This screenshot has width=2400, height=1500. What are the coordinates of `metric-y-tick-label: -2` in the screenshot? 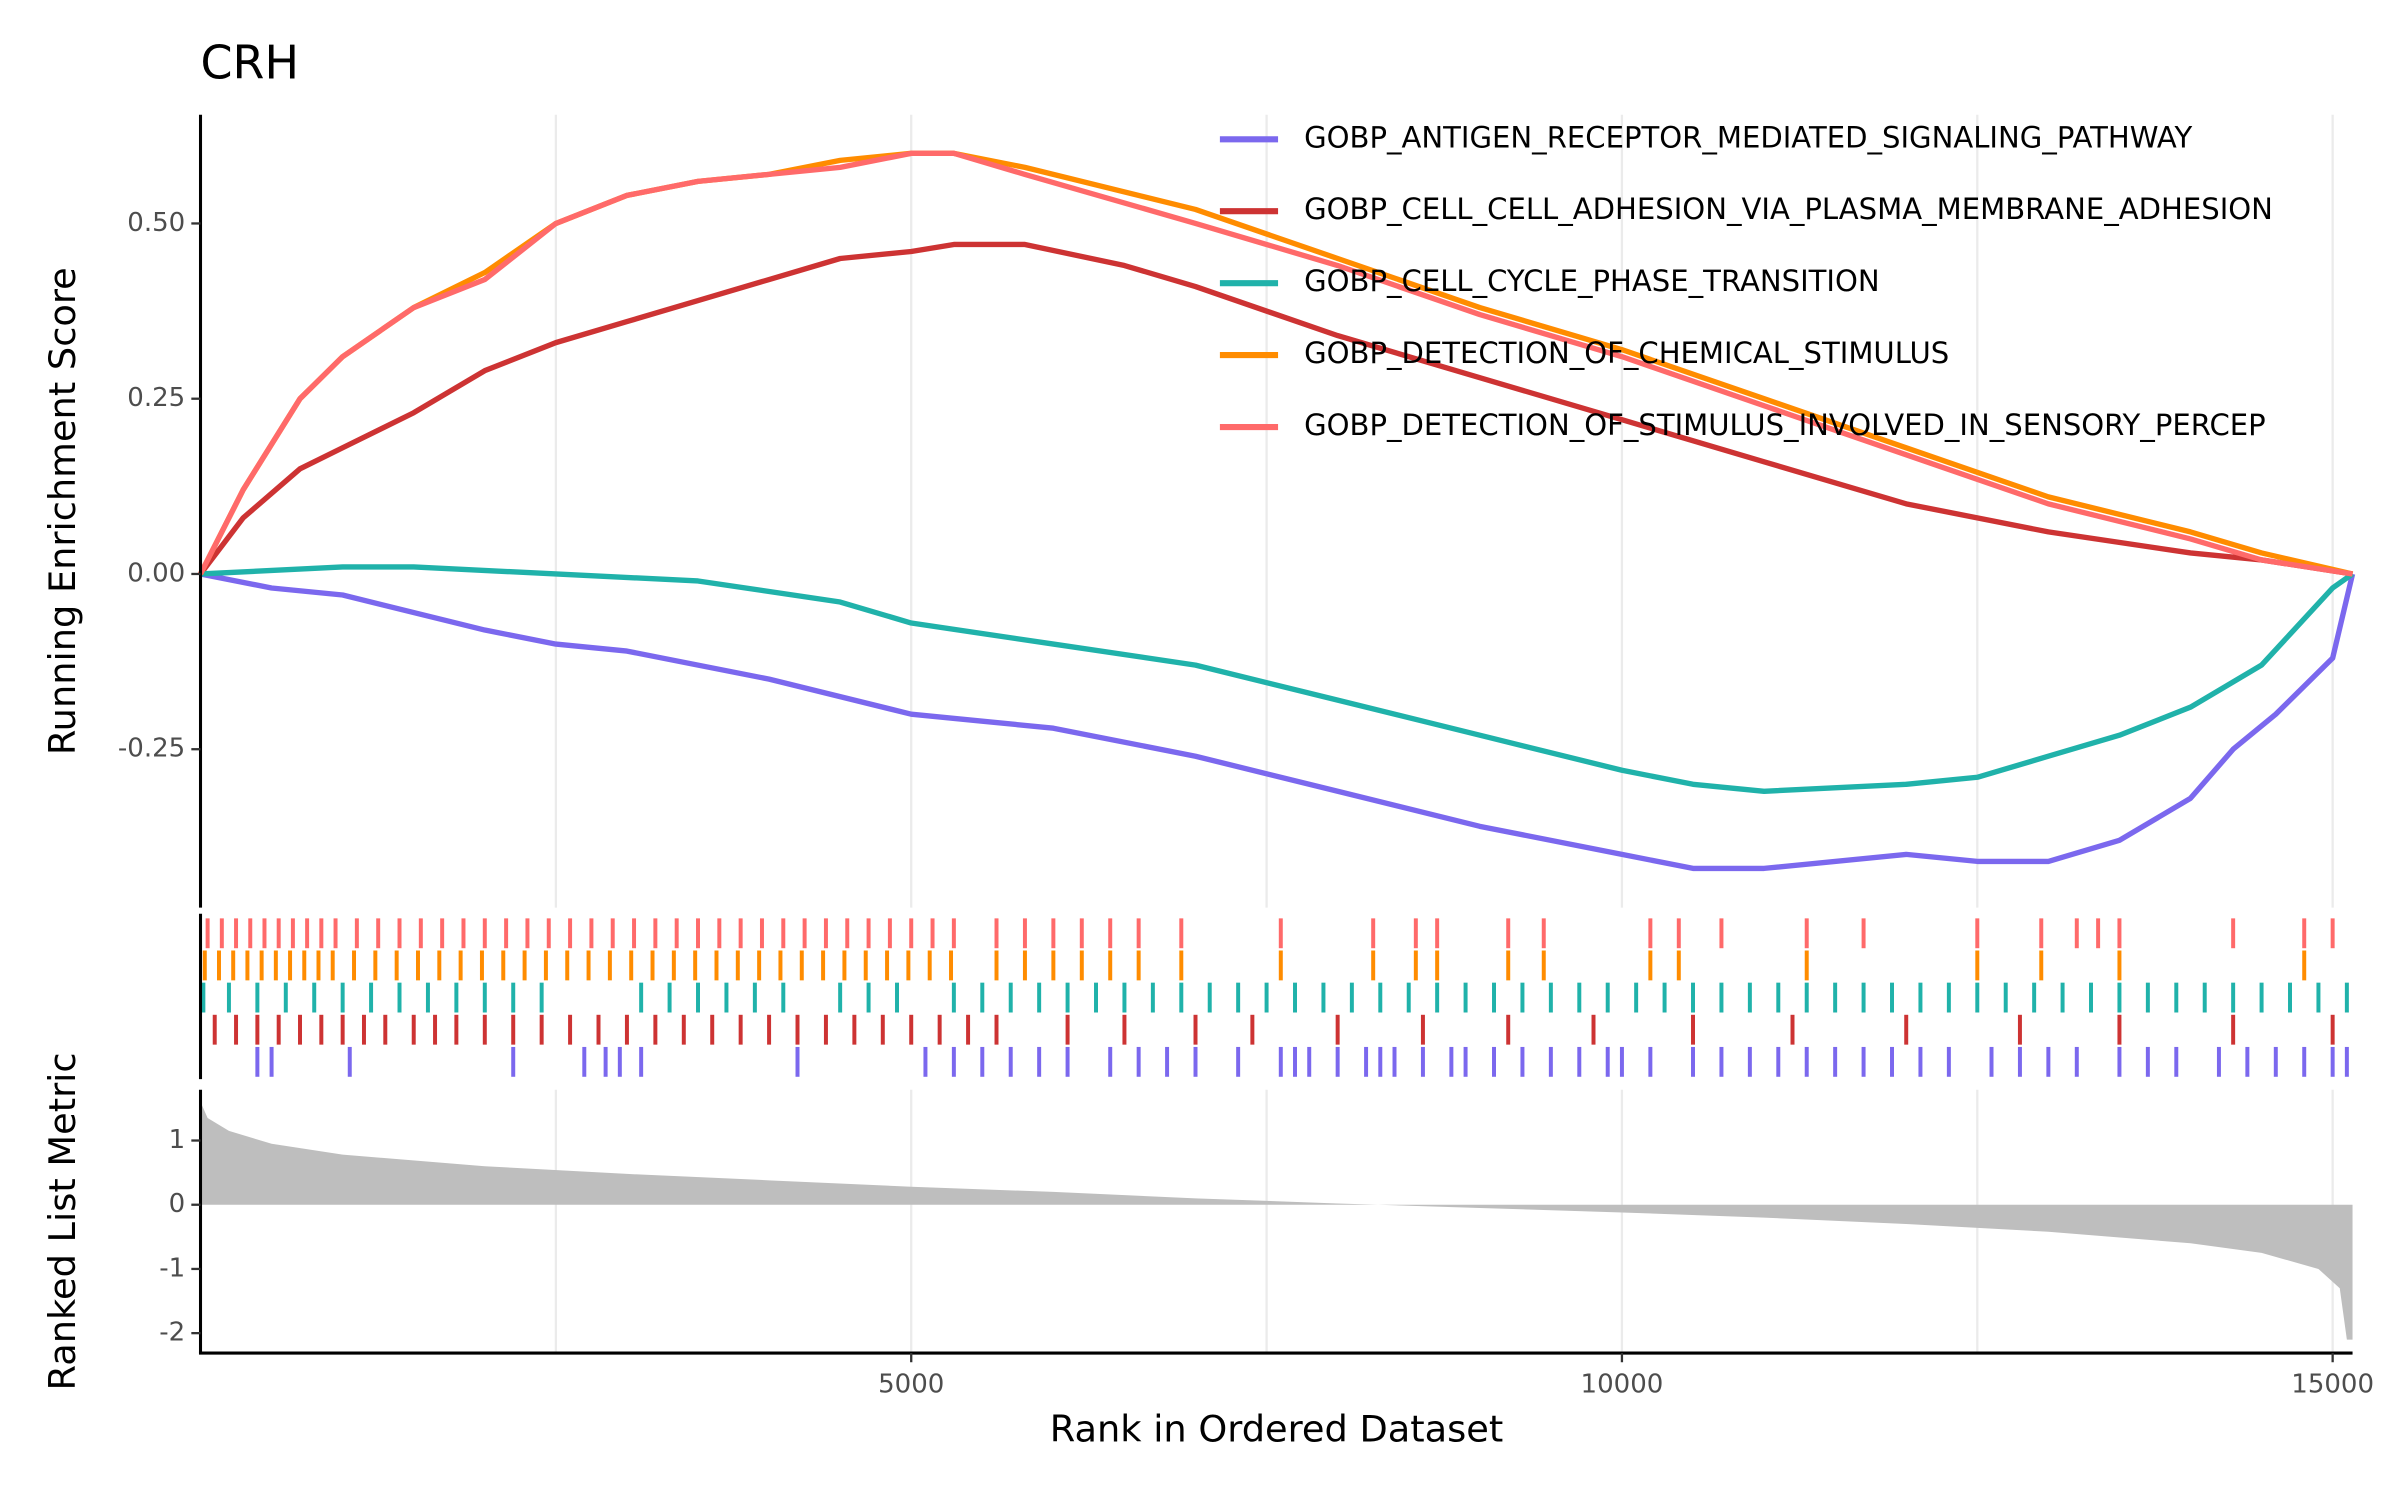 It's located at (172, 1333).